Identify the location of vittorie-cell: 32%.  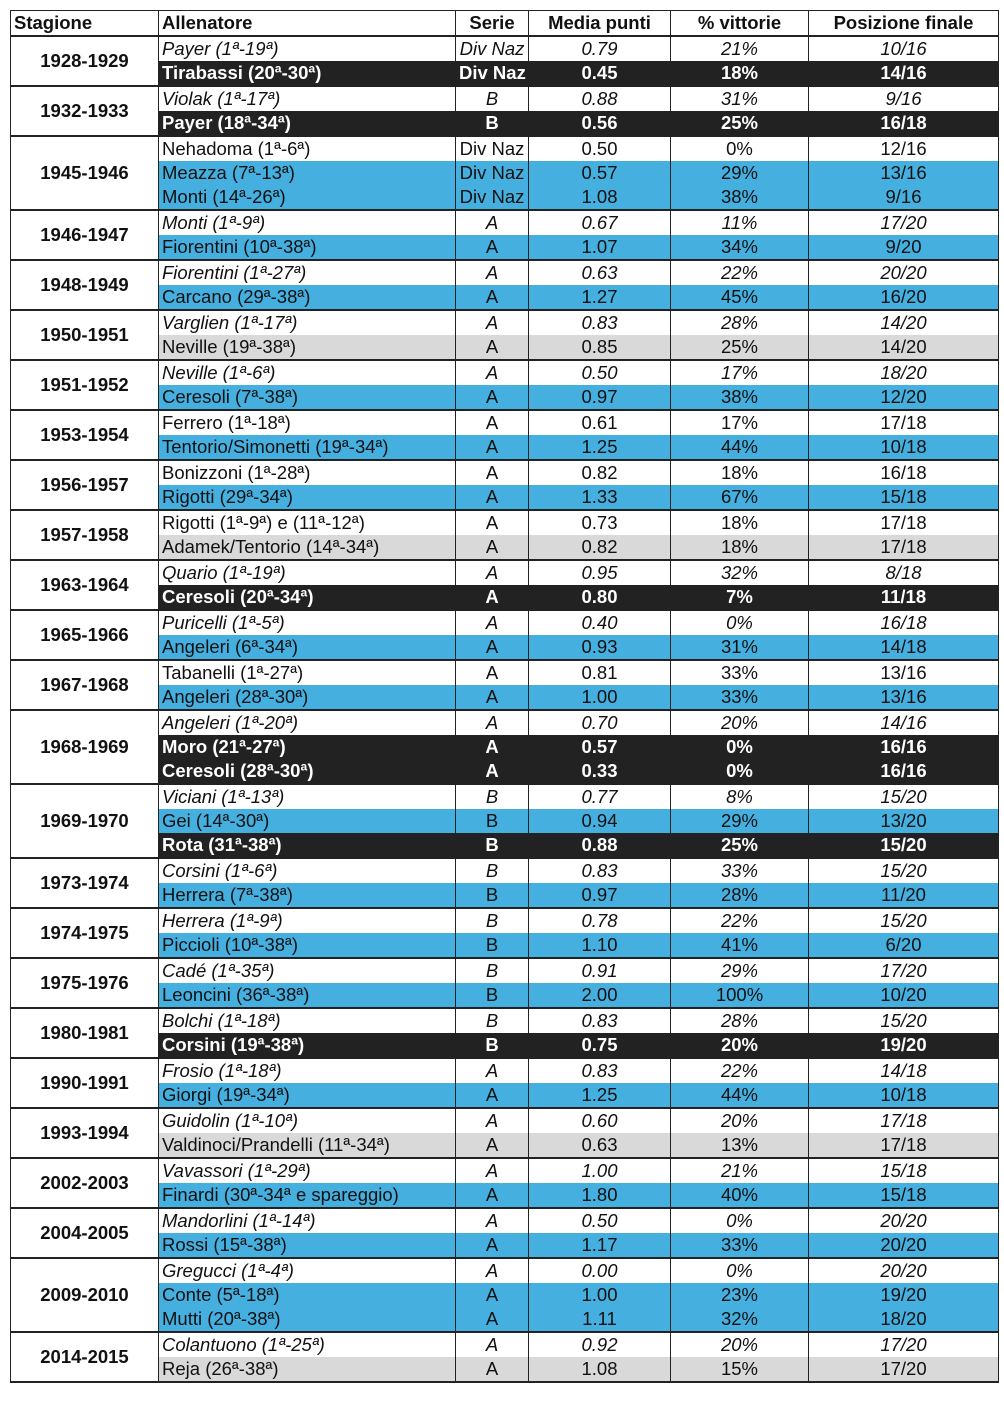
(739, 572).